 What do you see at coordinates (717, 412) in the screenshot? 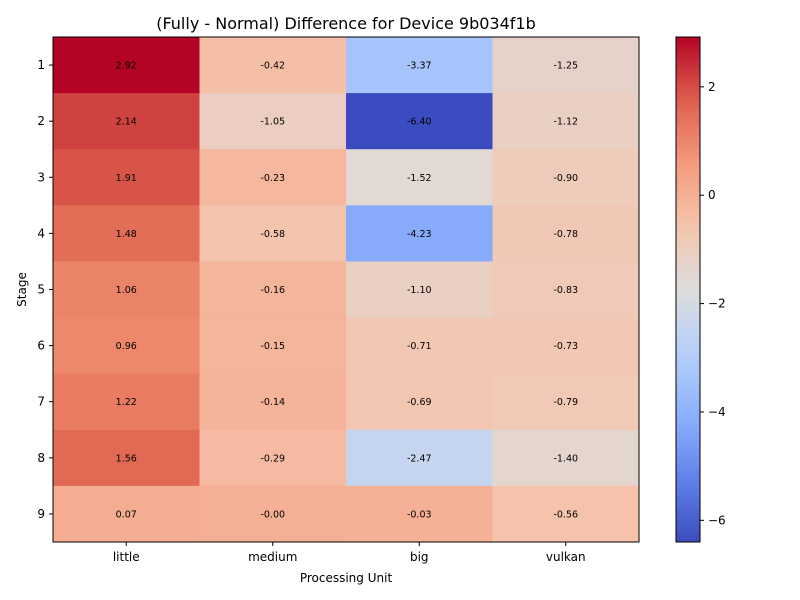
I see `colorbar-tick-label: −4` at bounding box center [717, 412].